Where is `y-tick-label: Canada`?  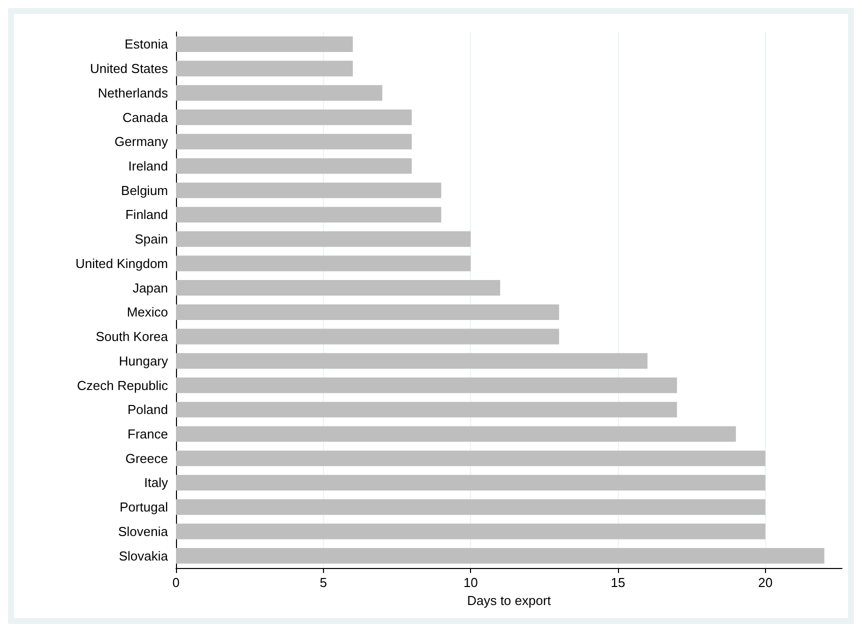
y-tick-label: Canada is located at coordinates (145, 117).